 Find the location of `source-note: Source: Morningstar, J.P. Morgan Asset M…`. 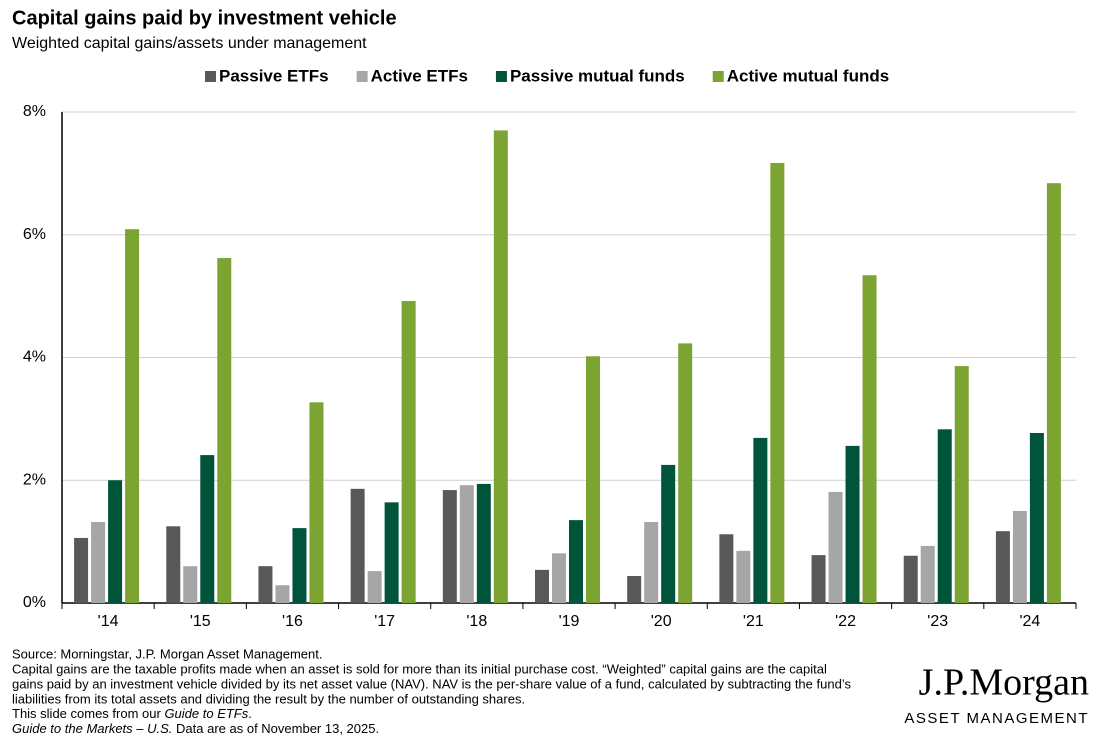

source-note: Source: Morningstar, J.P. Morgan Asset M… is located at coordinates (167, 653).